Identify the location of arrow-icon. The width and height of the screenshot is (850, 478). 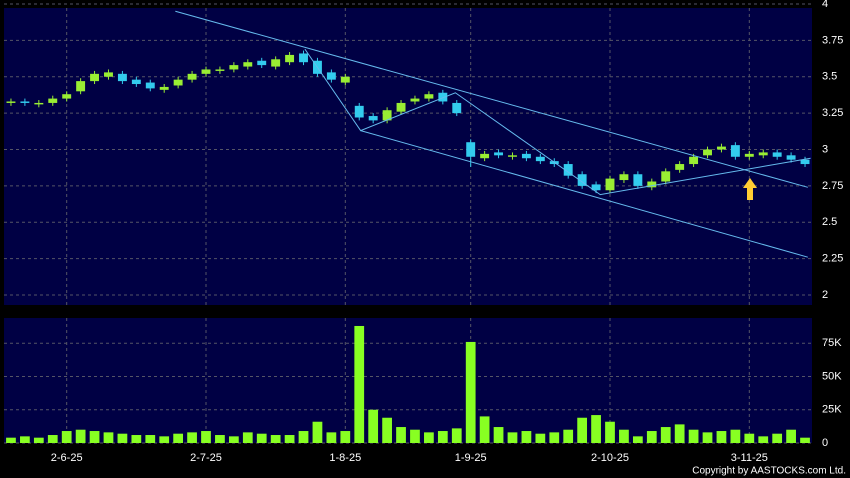
(750, 189).